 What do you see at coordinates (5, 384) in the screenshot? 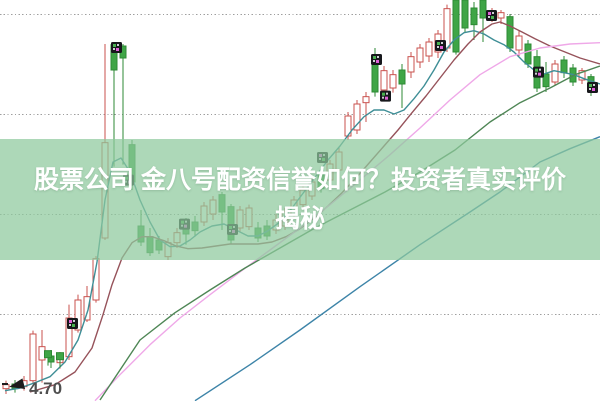
I see `price-marker-dash` at bounding box center [5, 384].